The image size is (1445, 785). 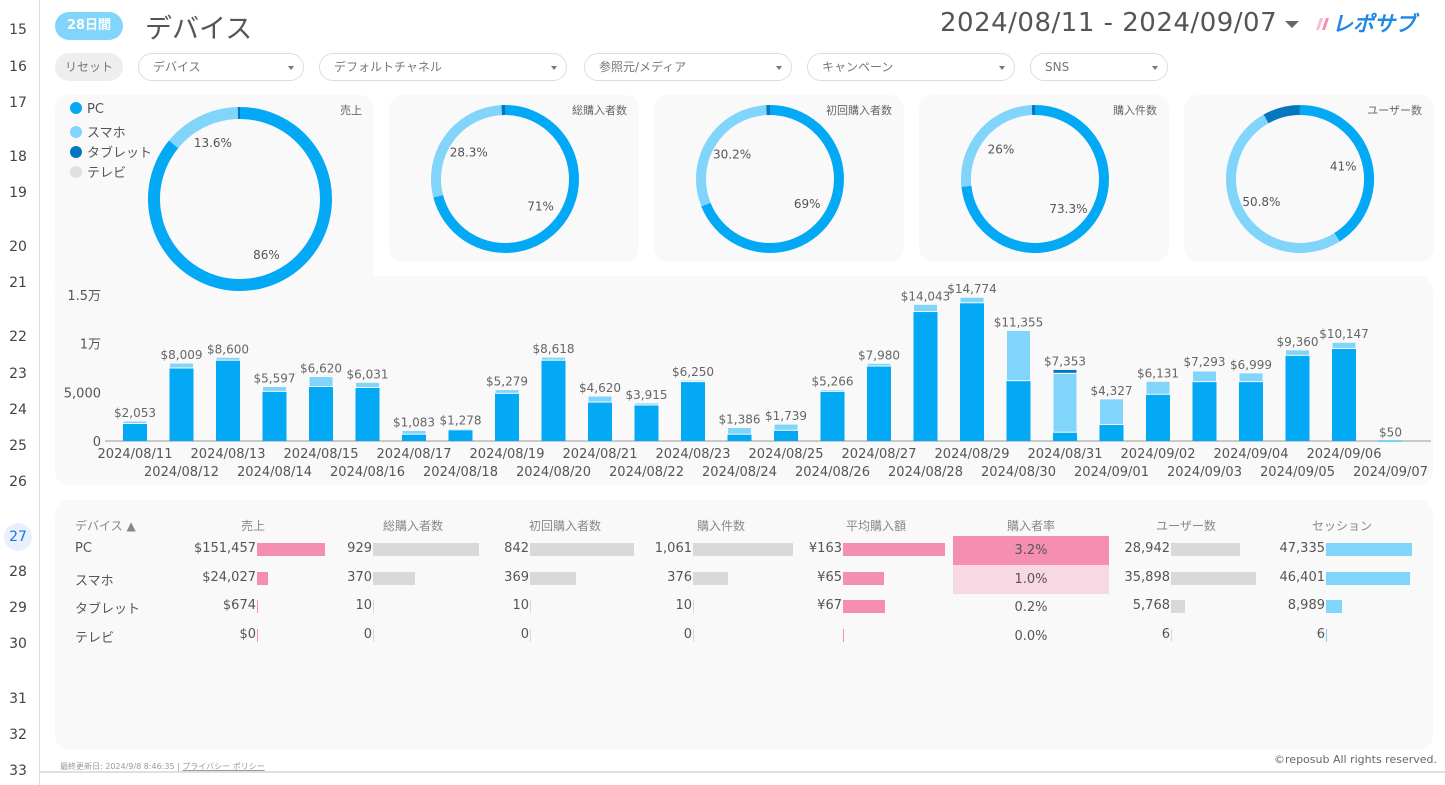 What do you see at coordinates (223, 766) in the screenshot?
I see `privacy-policy-link: プライバシー ポリシー` at bounding box center [223, 766].